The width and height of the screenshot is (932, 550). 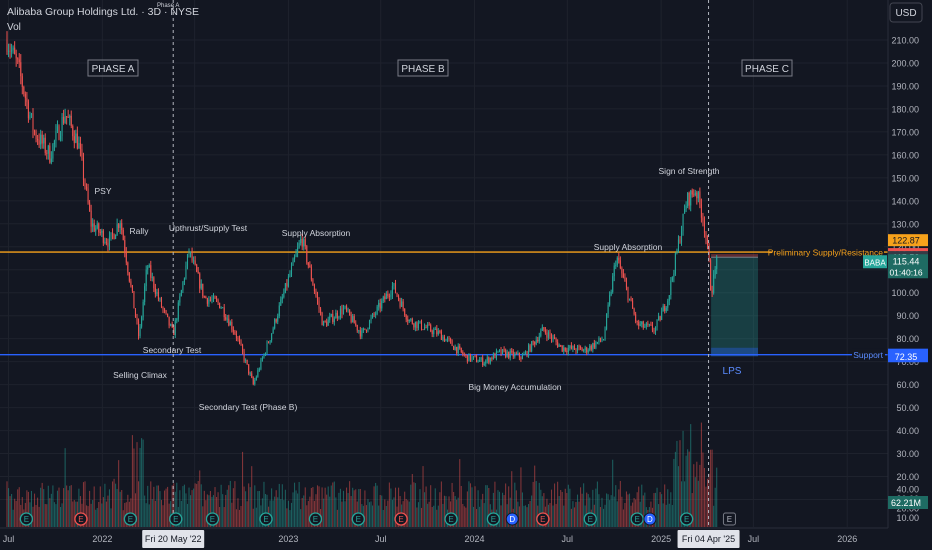 What do you see at coordinates (734, 352) in the screenshot?
I see `position-stop-zone` at bounding box center [734, 352].